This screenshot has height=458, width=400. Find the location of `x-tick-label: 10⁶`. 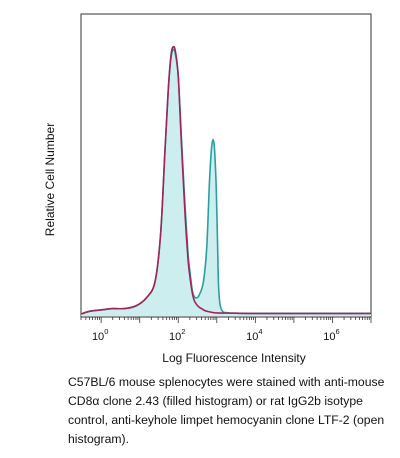

x-tick-label: 10⁶ is located at coordinates (331, 335).